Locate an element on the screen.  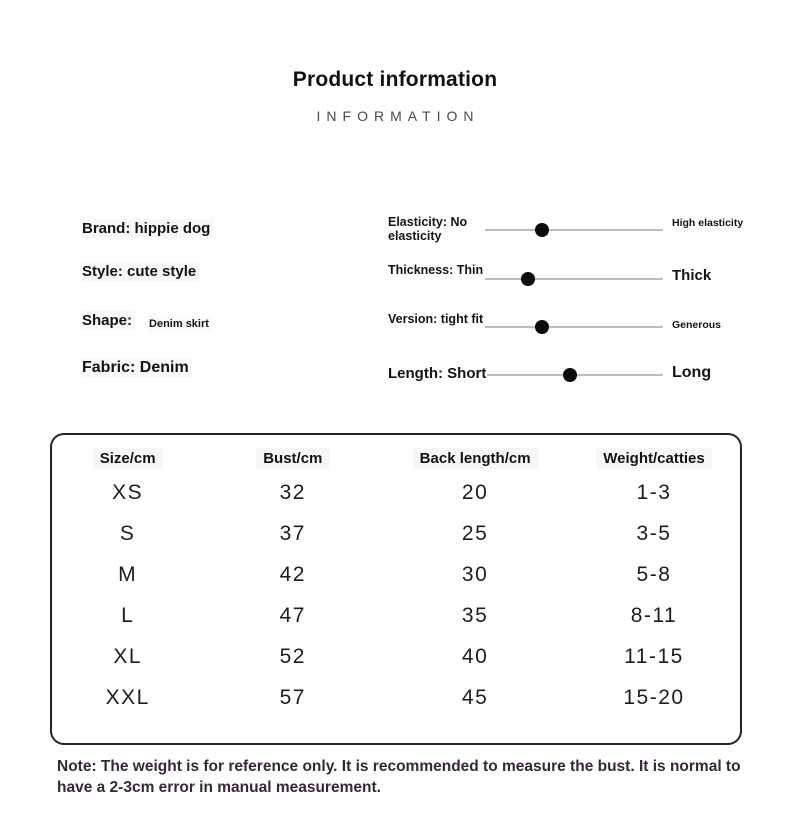
table-cell: XXL is located at coordinates (127, 697).